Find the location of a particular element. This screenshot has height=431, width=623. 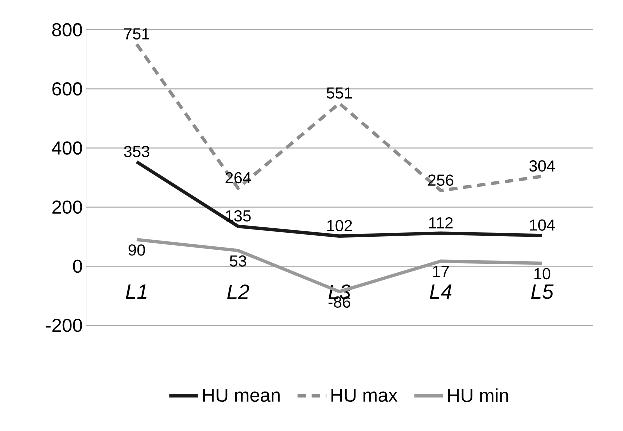

data-label: 751 is located at coordinates (137, 34).